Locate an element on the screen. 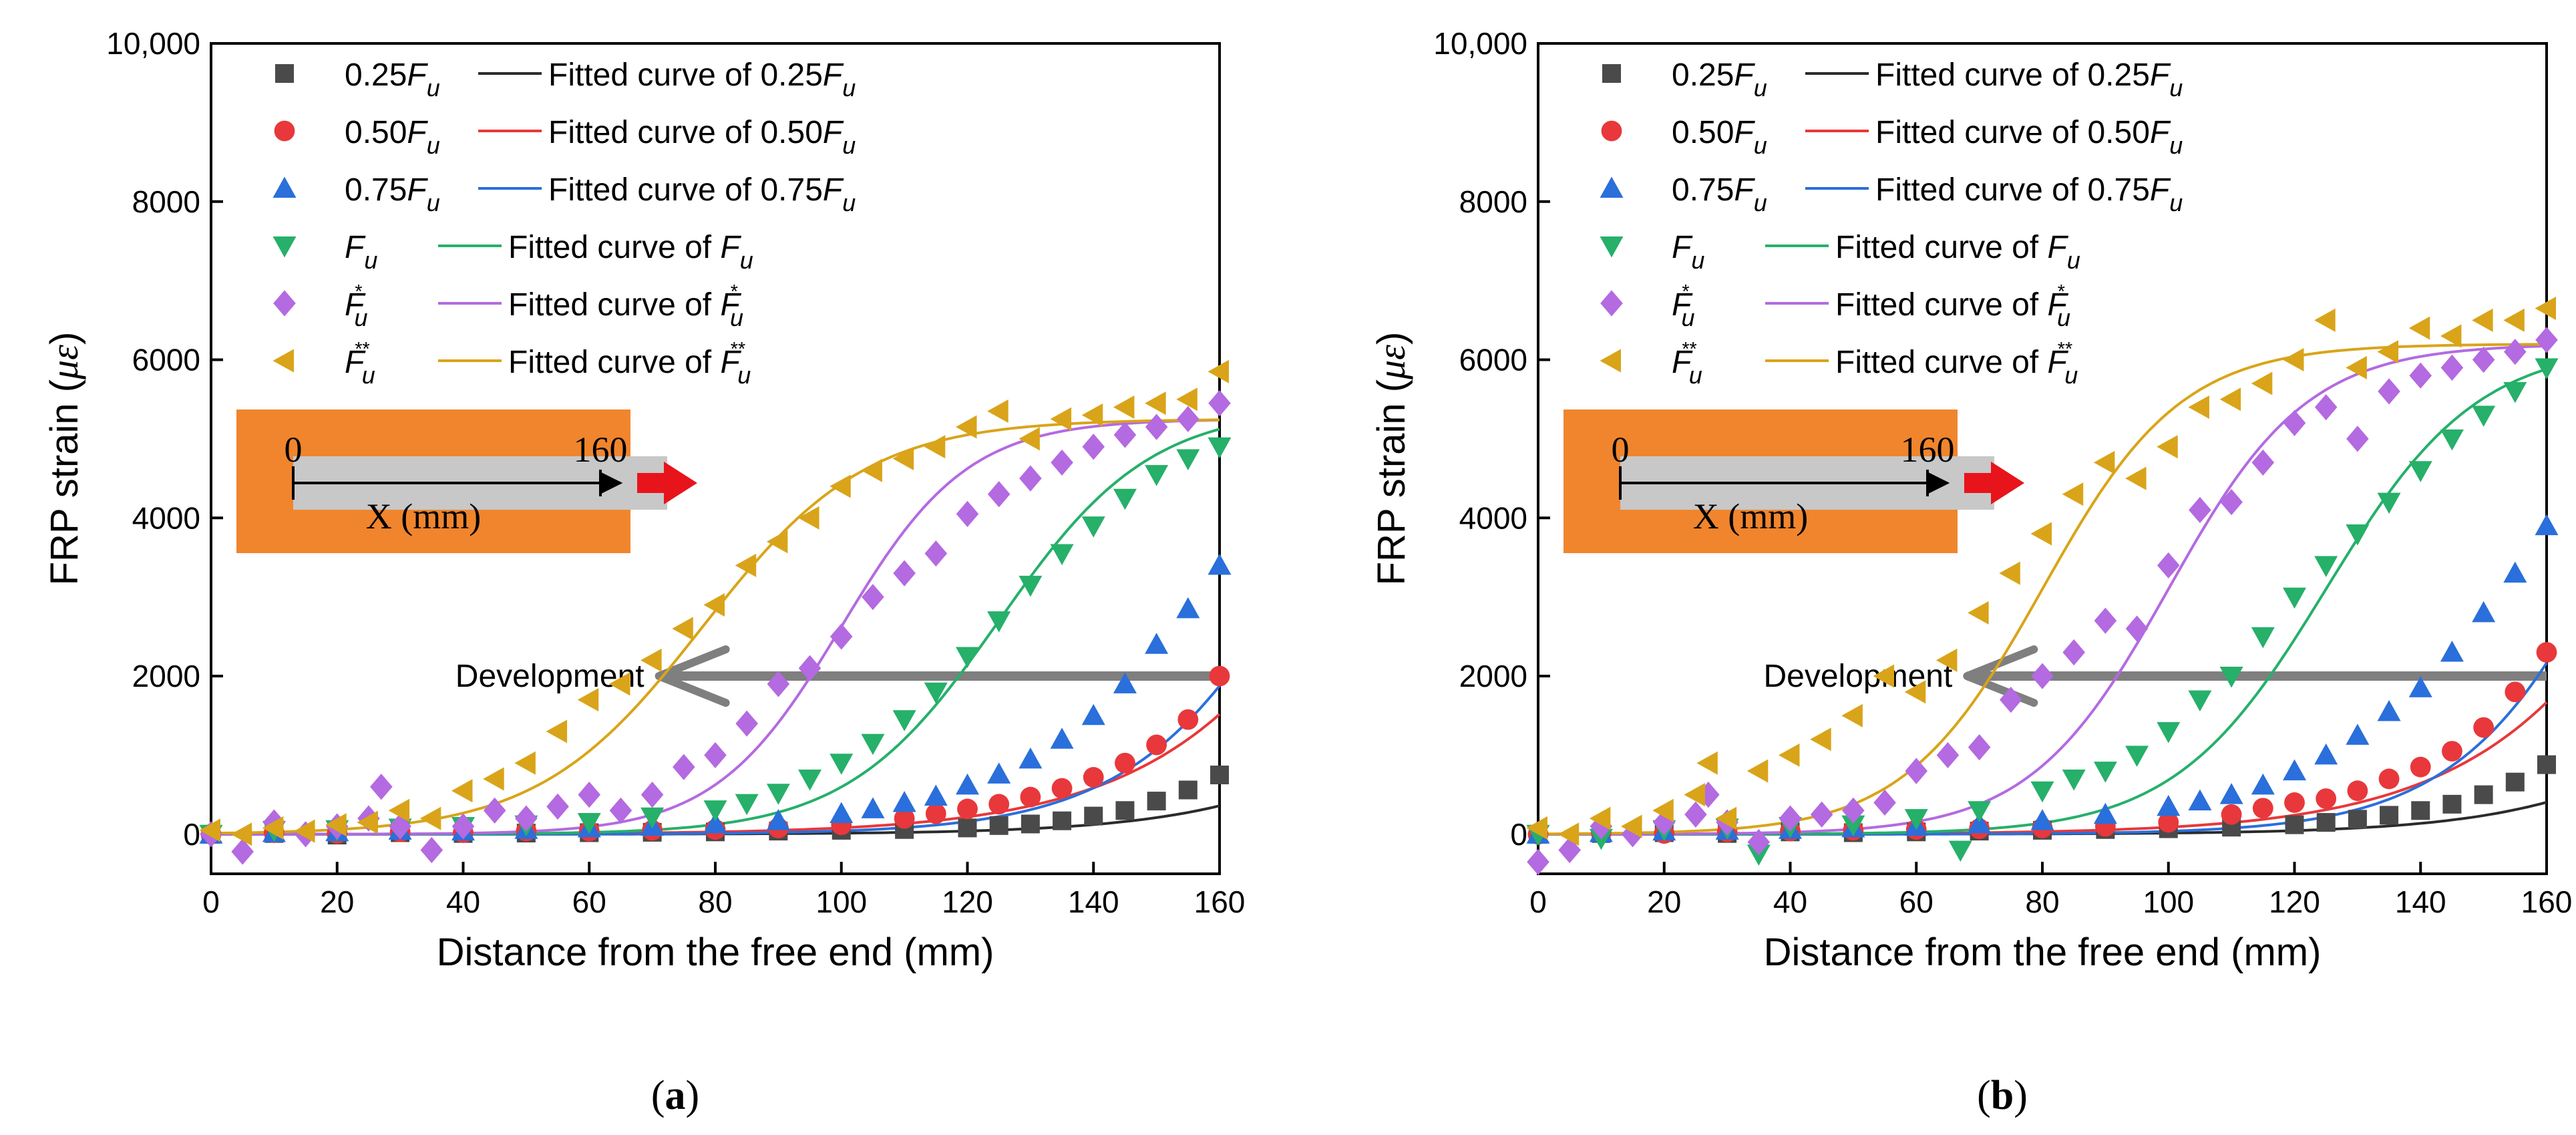  y-tick-label: 4000 is located at coordinates (166, 517).